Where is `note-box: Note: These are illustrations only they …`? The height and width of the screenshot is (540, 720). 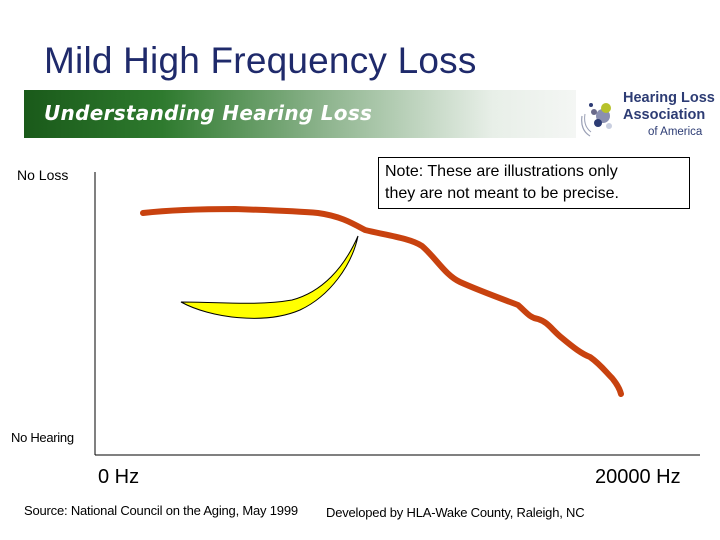 note-box: Note: These are illustrations only they … is located at coordinates (534, 183).